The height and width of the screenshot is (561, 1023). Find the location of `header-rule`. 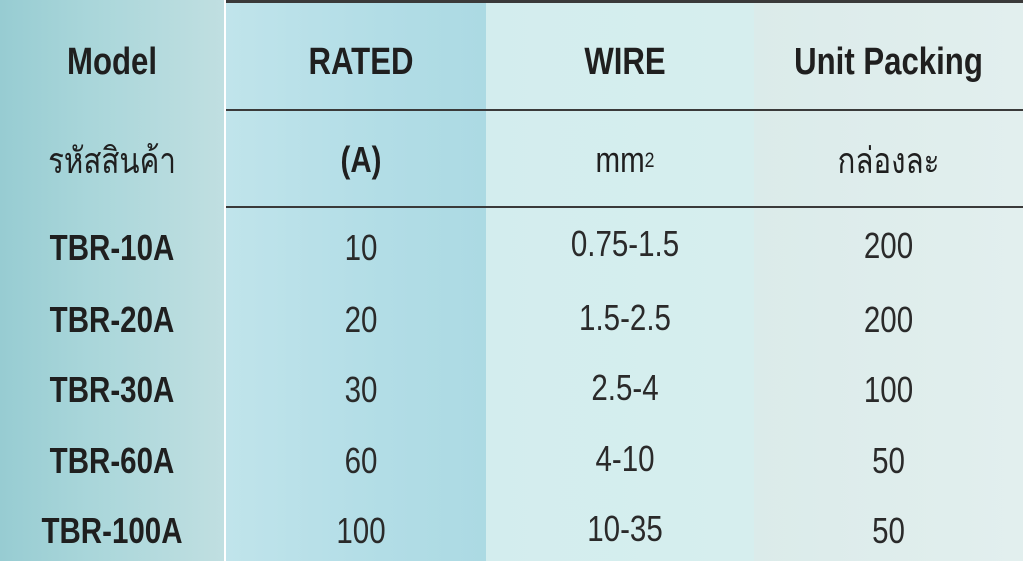

header-rule is located at coordinates (624, 110).